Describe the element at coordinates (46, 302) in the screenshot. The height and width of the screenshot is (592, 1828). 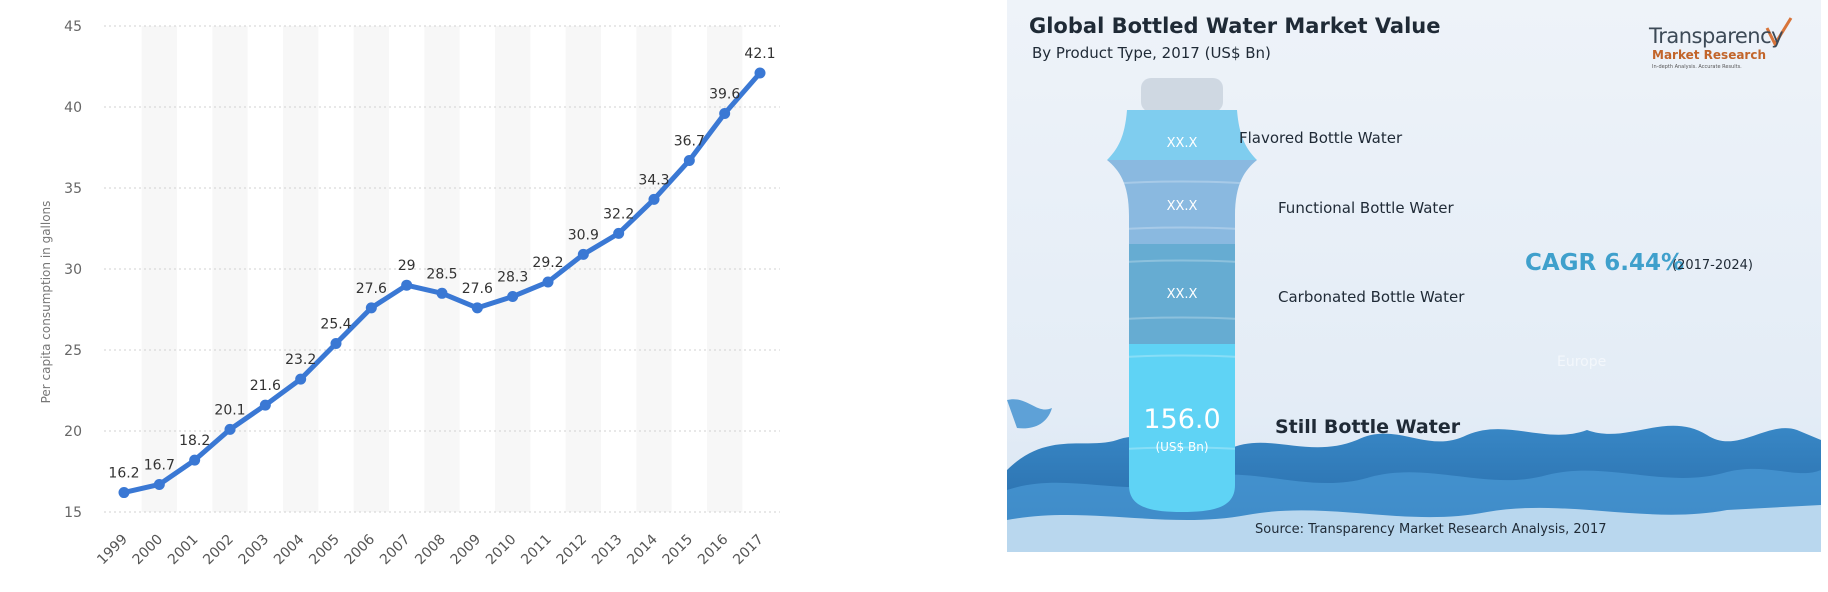
I see `y-axis-label: Per capita consumption in gallons` at that location.